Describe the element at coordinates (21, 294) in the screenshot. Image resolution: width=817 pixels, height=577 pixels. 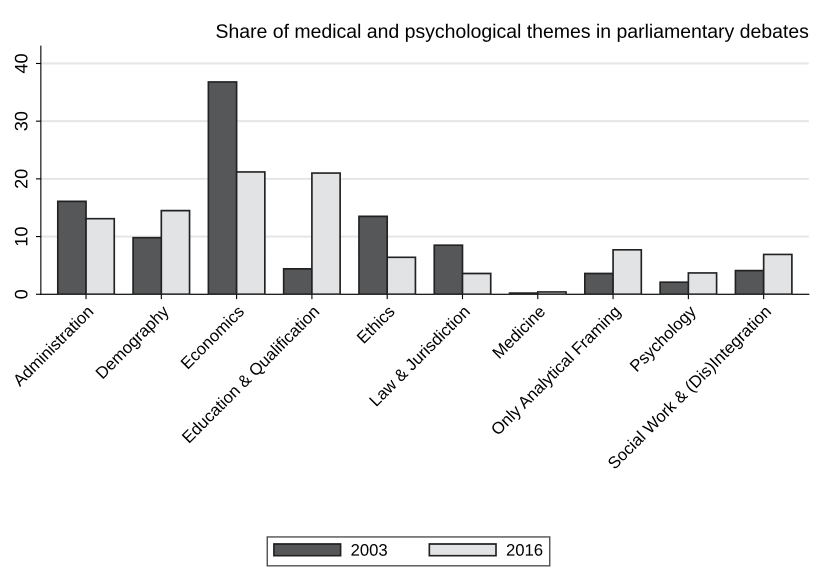
I see `y-tick-label: 0` at that location.